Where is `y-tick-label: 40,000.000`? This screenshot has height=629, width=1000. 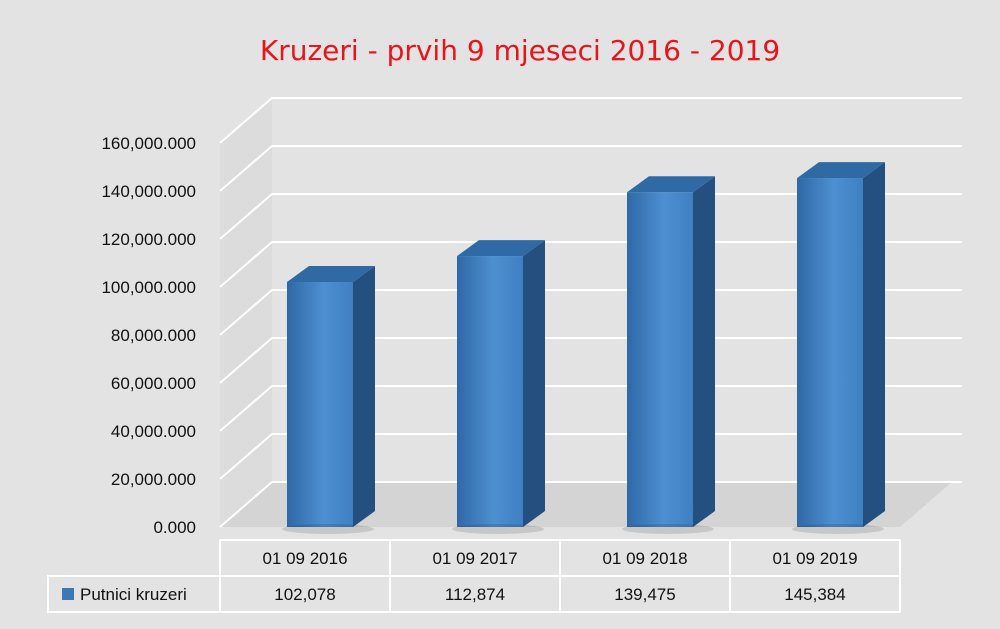
y-tick-label: 40,000.000 is located at coordinates (153, 431).